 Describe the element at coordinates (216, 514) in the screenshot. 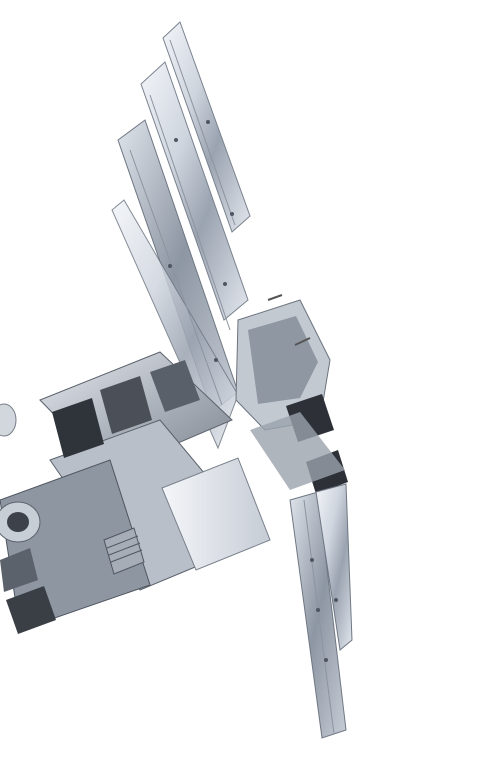

I see `radiator-panel` at that location.